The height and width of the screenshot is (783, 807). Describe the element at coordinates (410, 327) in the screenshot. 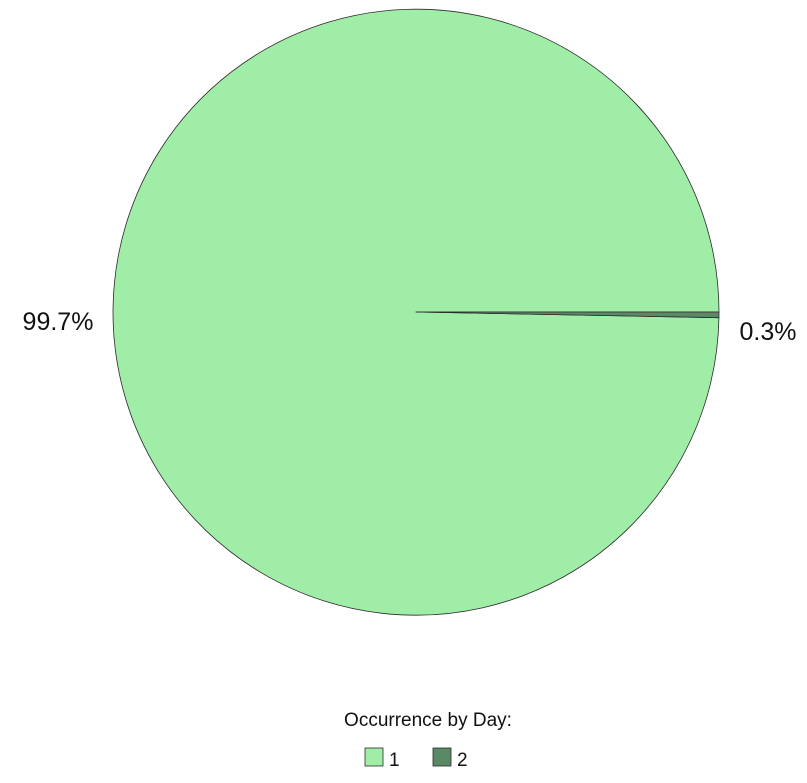

I see `slice-labels: 99.7% 0.3%` at that location.